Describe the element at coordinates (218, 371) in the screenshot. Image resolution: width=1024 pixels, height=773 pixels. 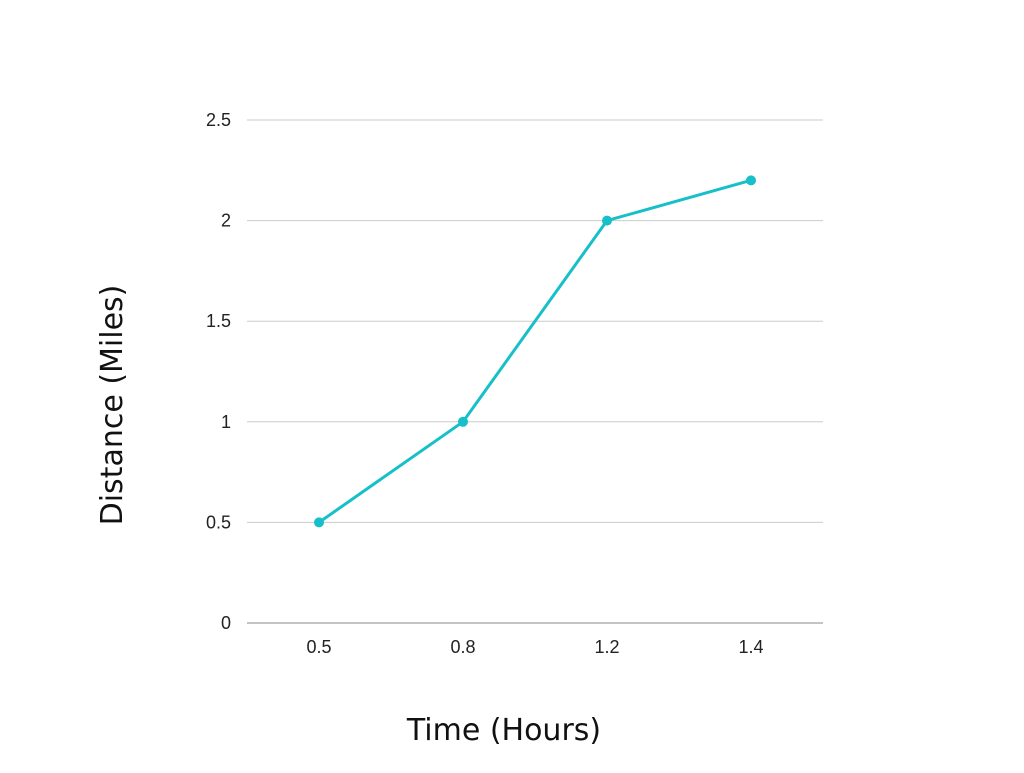
I see `y-axis-ticks: 0 0.5 1 1.5 2 2.5` at that location.